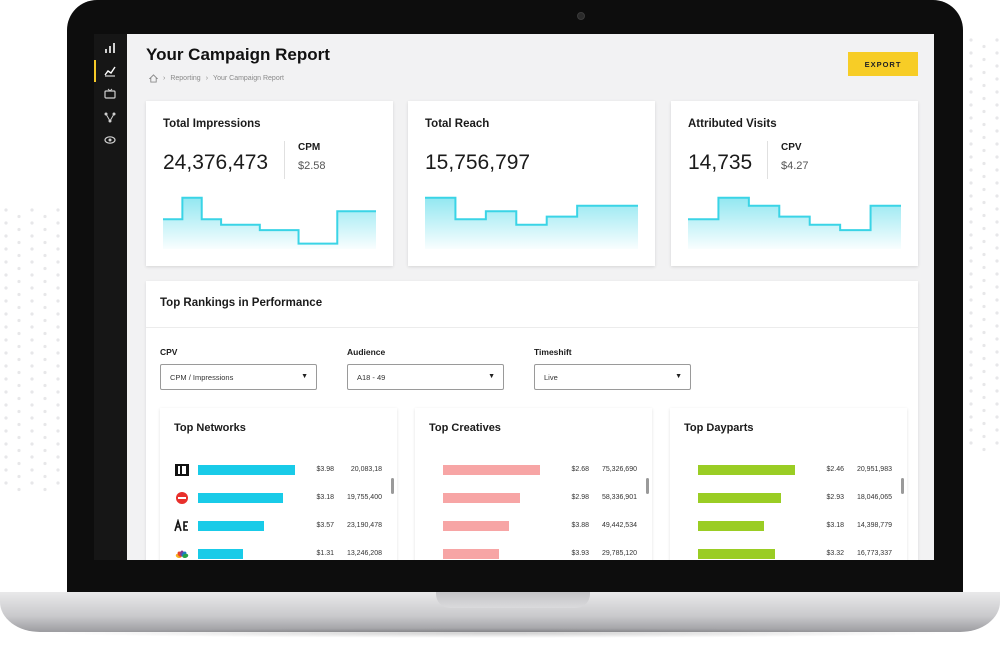  Describe the element at coordinates (325, 525) in the screenshot. I see `rank-cost: $3.57` at that location.